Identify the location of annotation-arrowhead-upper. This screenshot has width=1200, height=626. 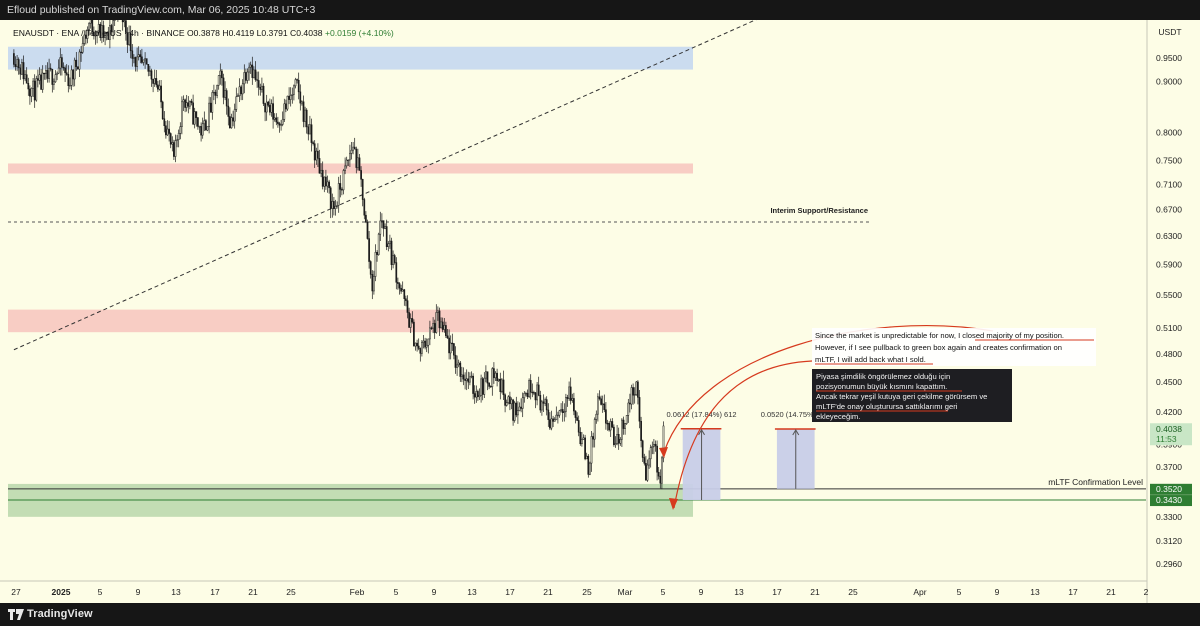
(663, 452).